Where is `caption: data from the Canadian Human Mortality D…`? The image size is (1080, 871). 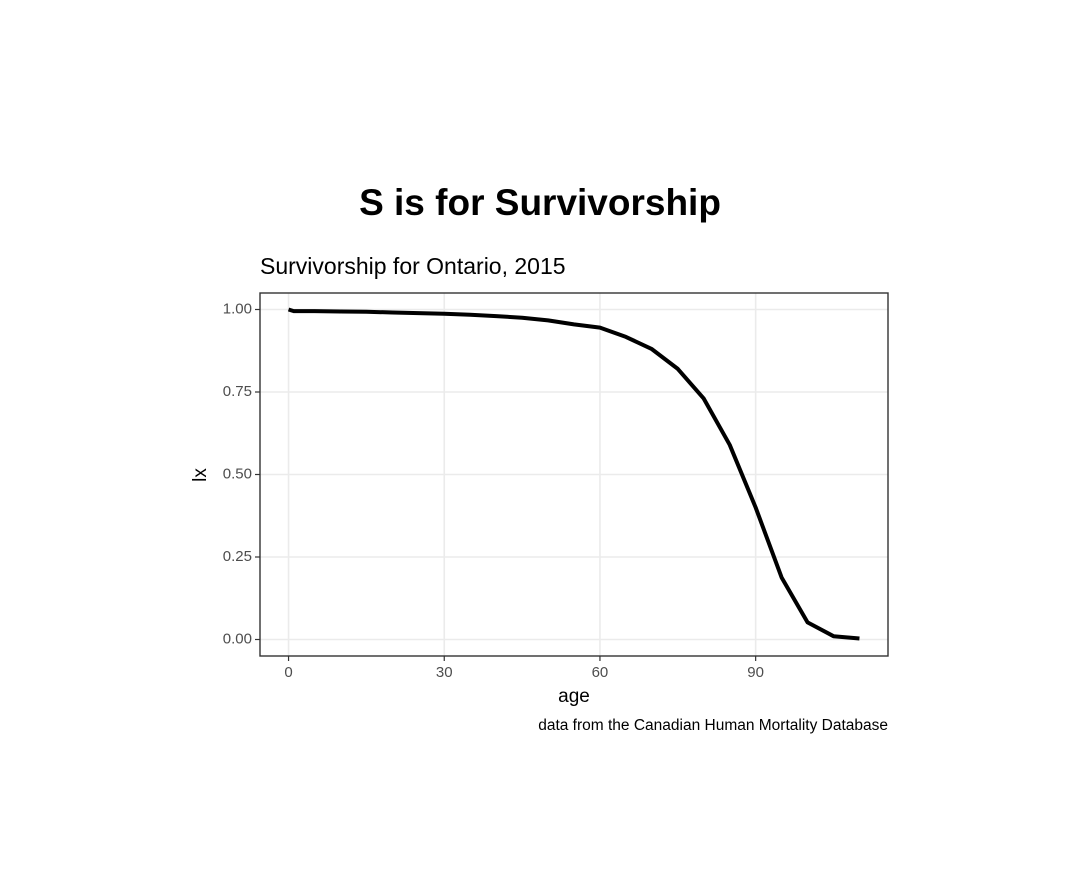
caption: data from the Canadian Human Mortality D… is located at coordinates (713, 725).